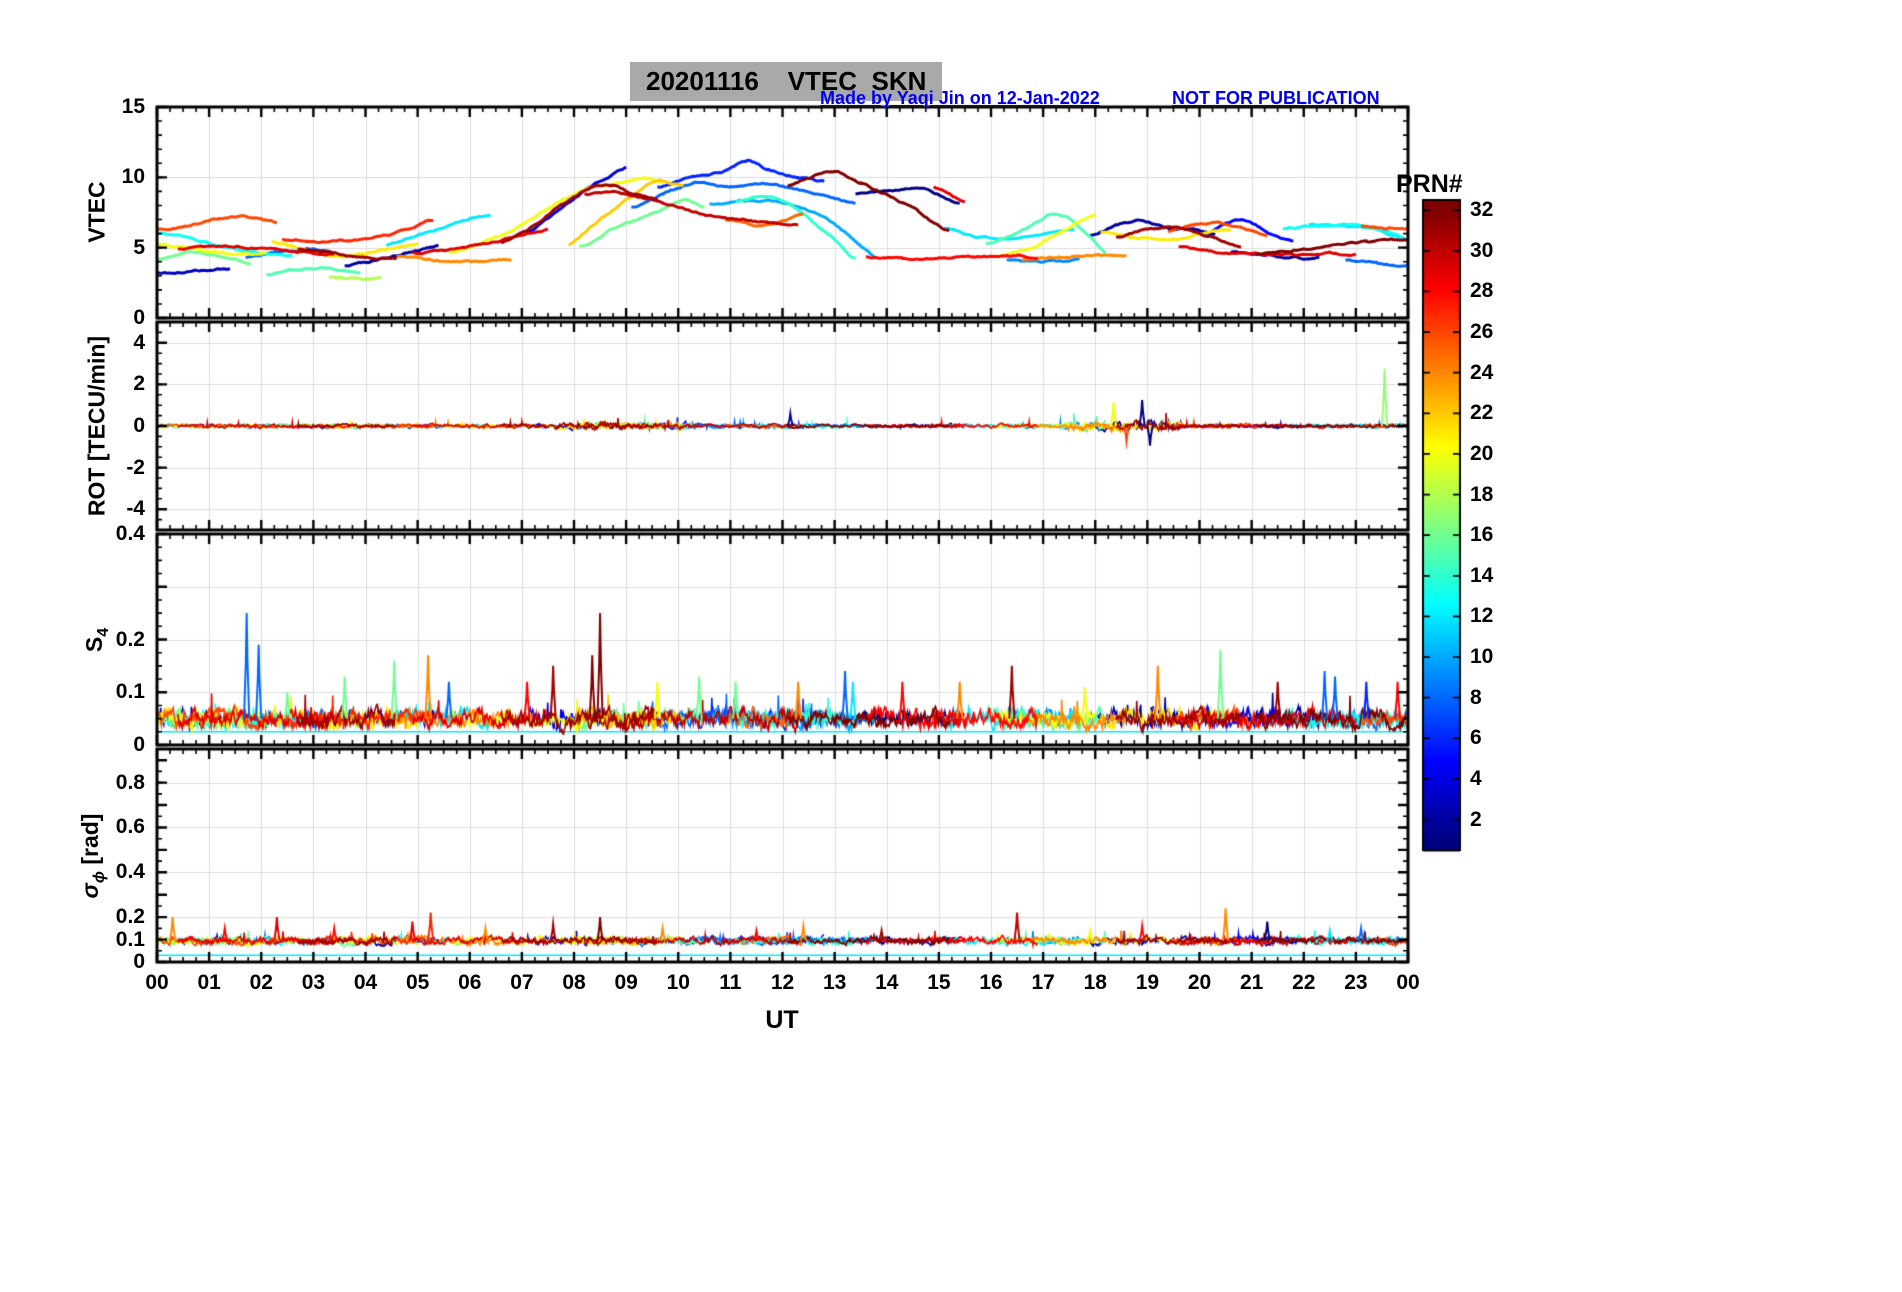  Describe the element at coordinates (1482, 494) in the screenshot. I see `colorbar-tick-label: 18` at that location.